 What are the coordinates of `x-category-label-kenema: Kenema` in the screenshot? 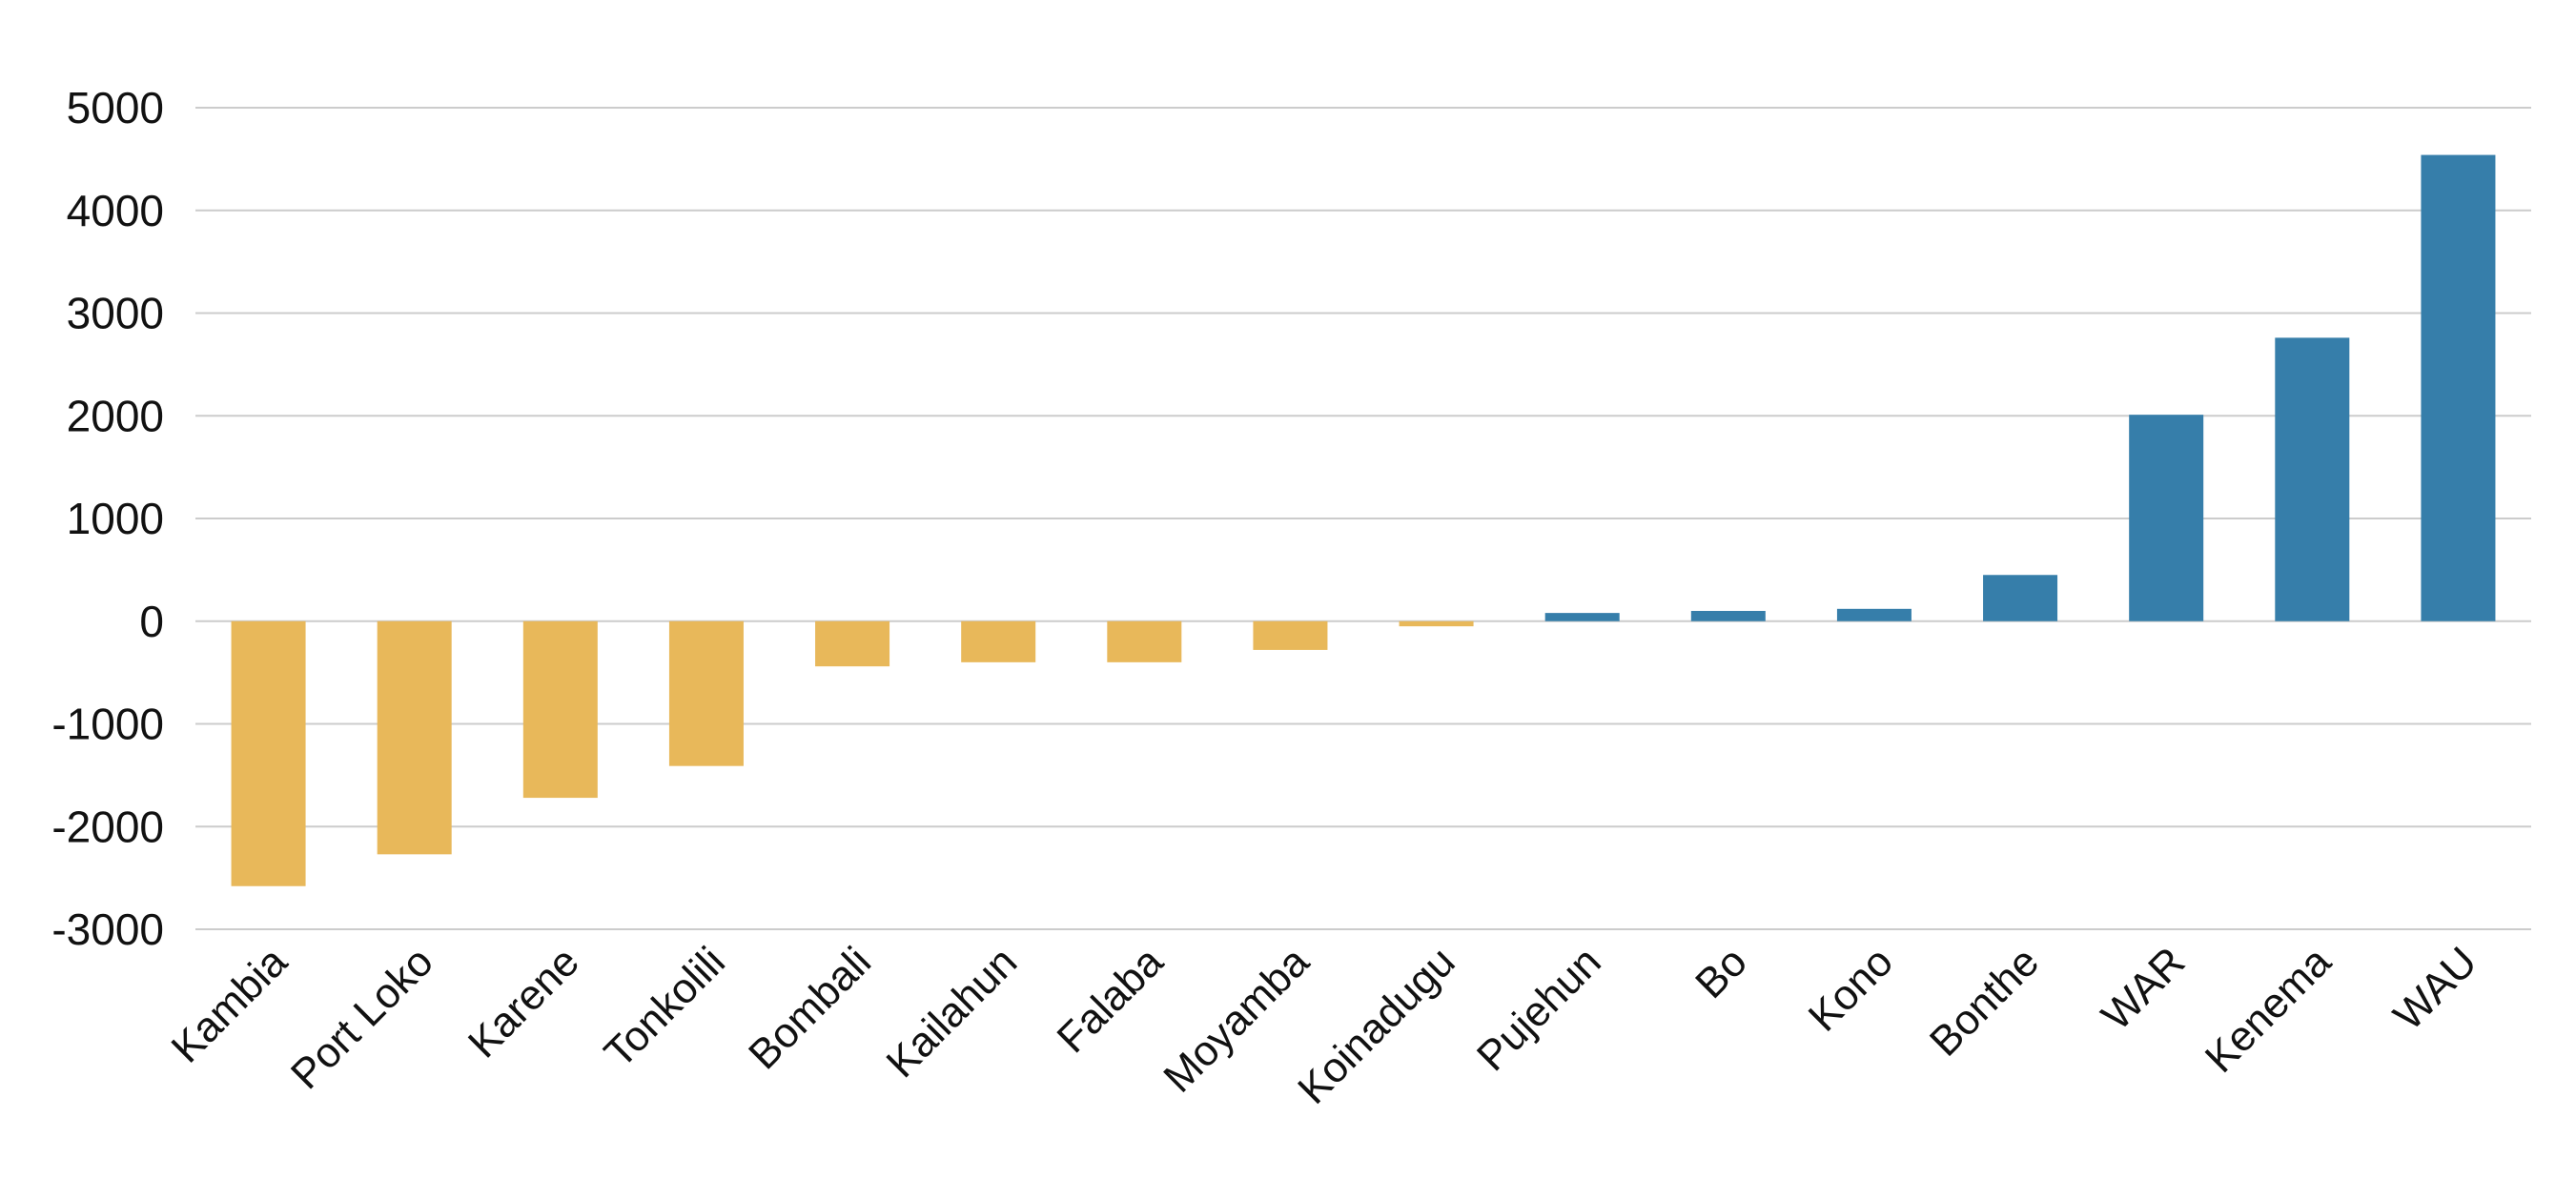 It's located at (2269, 1010).